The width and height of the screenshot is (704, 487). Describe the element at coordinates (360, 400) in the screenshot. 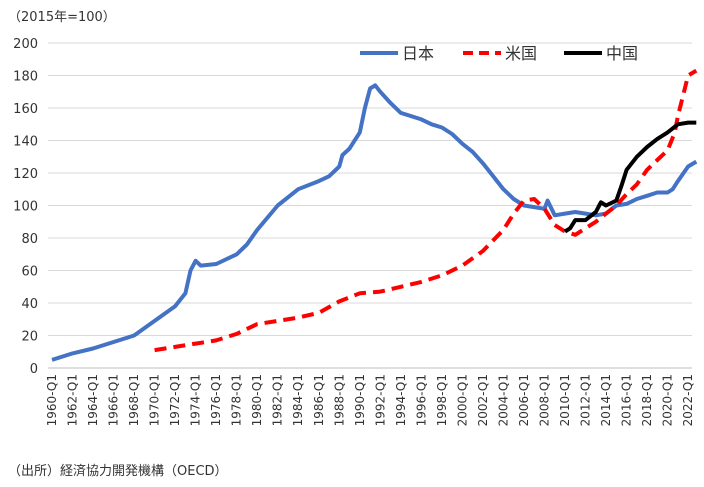

I see `x-tick-label: 1990-Q1` at that location.